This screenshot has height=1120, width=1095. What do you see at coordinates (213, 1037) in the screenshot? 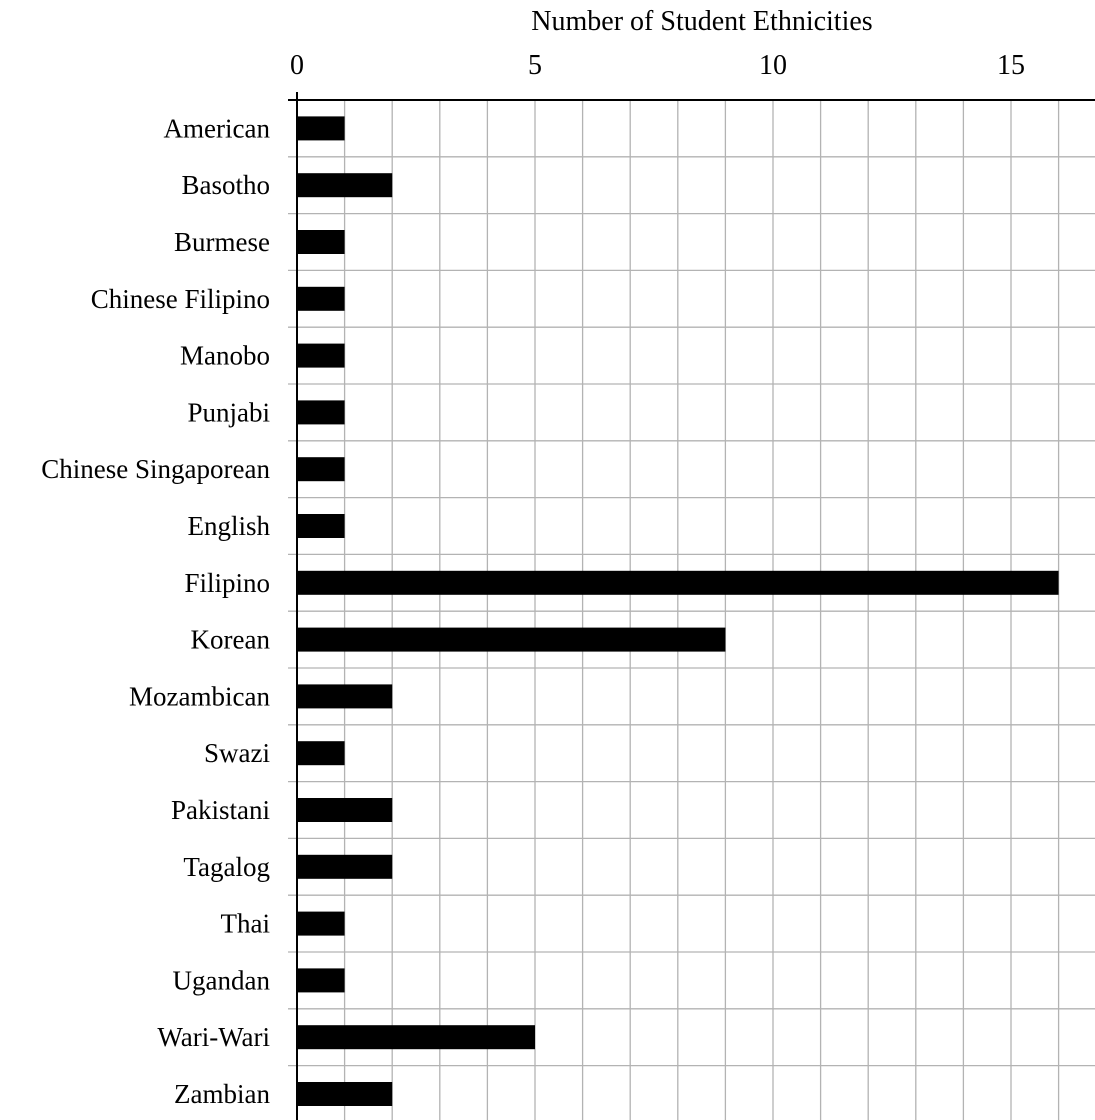
I see `category-label: Wari-Wari` at bounding box center [213, 1037].